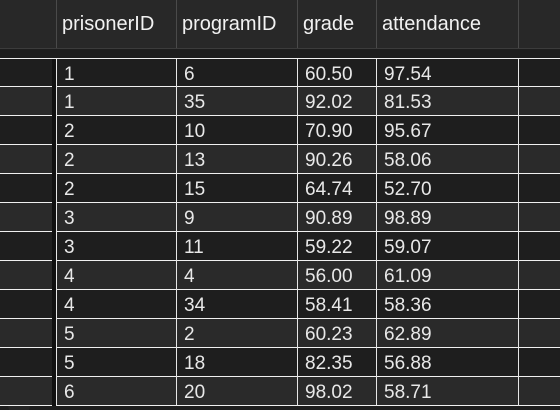 The width and height of the screenshot is (560, 410). Describe the element at coordinates (329, 160) in the screenshot. I see `cell-grade: 90.26` at that location.